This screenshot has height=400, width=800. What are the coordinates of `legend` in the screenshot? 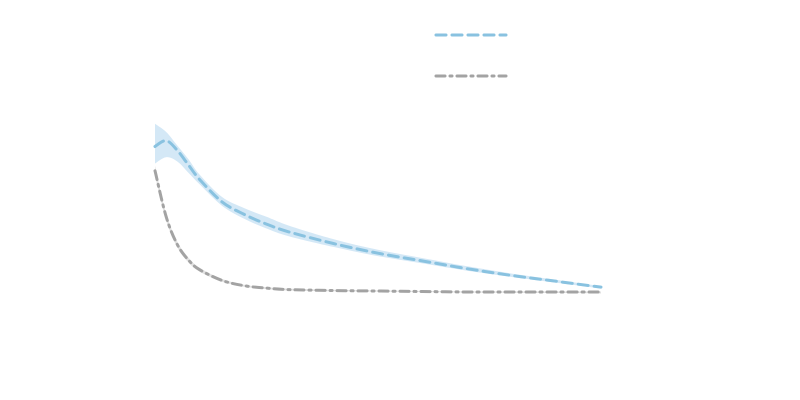 It's located at (471, 55).